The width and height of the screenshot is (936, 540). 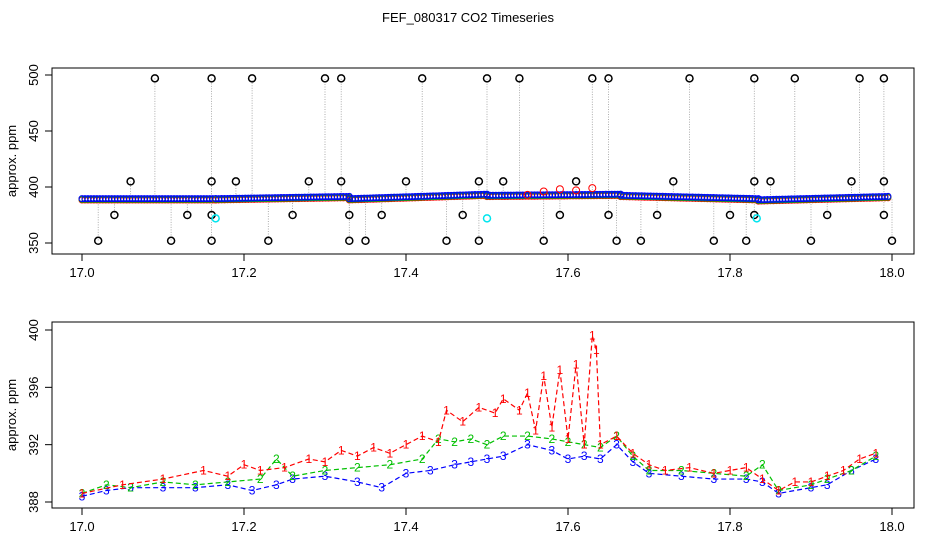 What do you see at coordinates (33, 187) in the screenshot?
I see `y-tick-label: 400` at bounding box center [33, 187].